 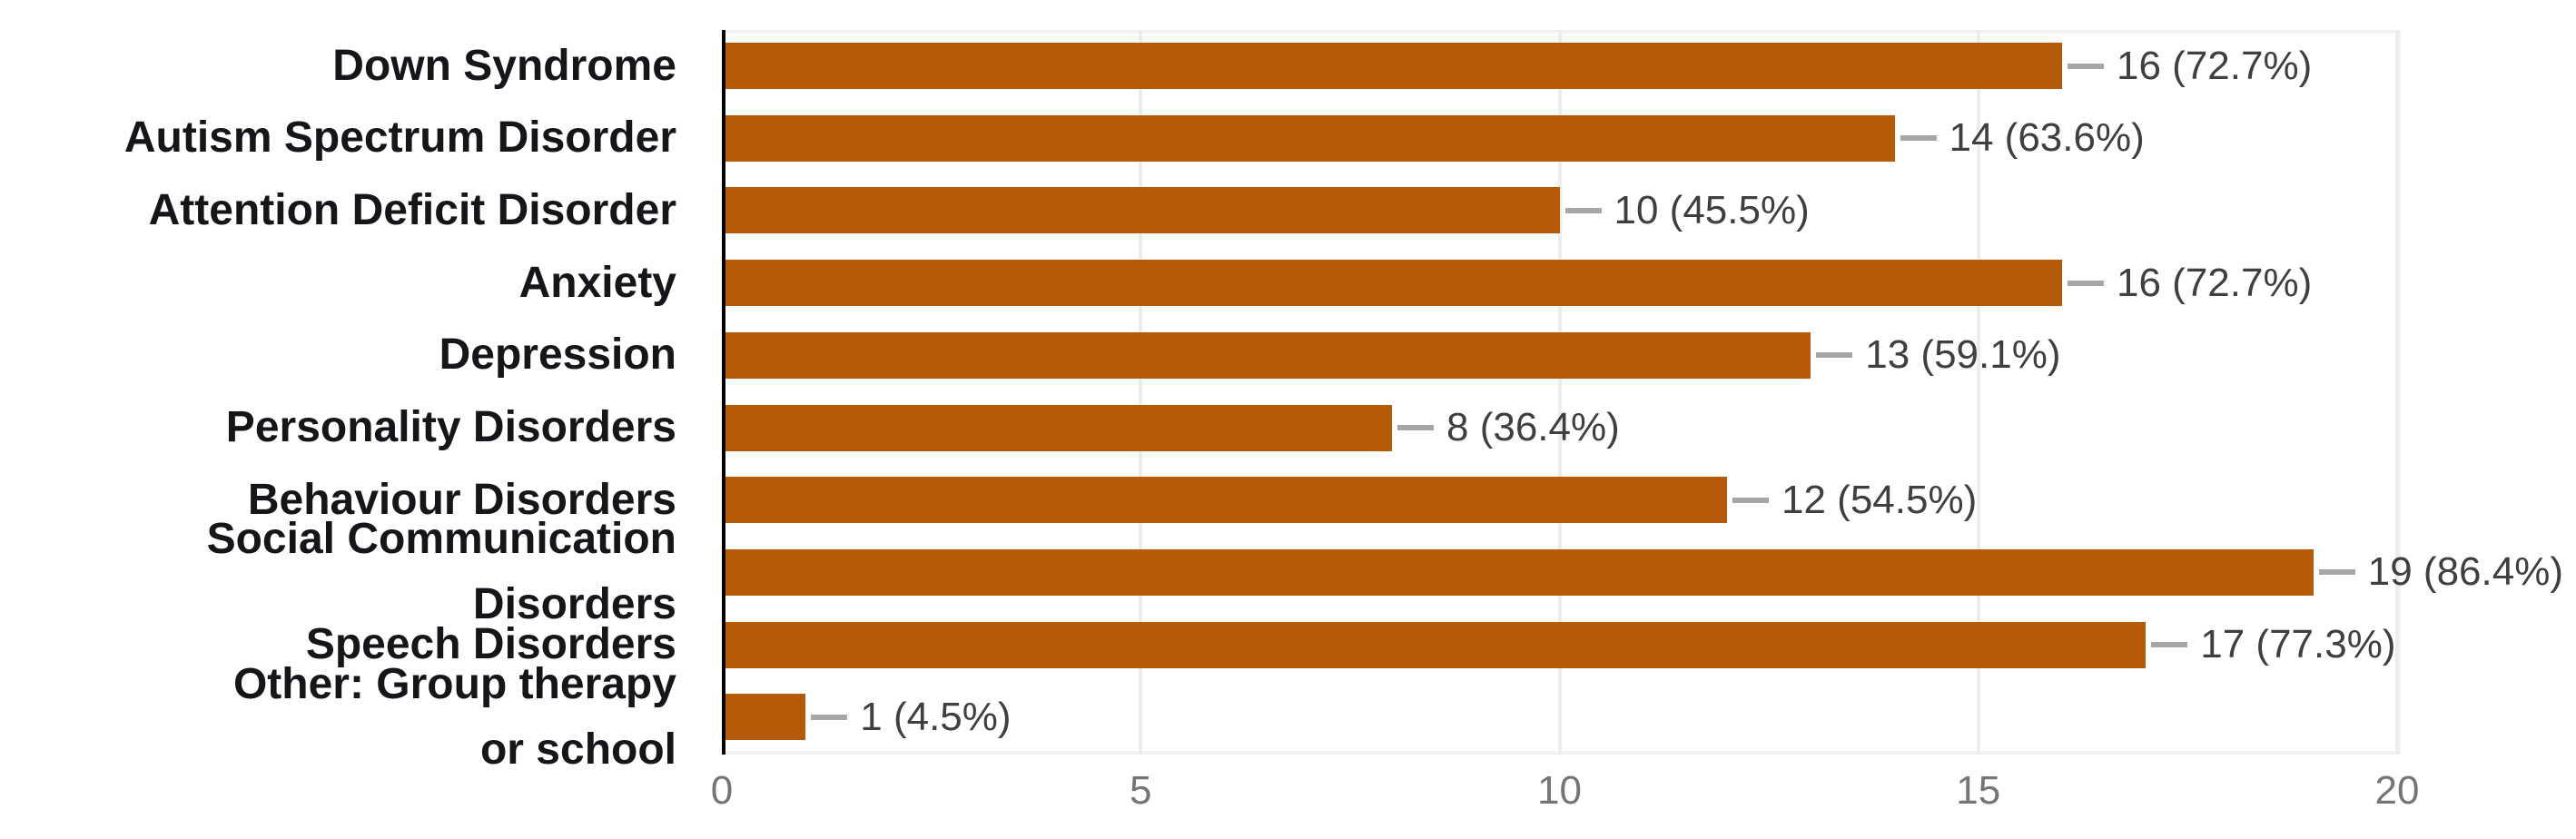 I want to click on category-label: Speech Disorders, so click(x=490, y=644).